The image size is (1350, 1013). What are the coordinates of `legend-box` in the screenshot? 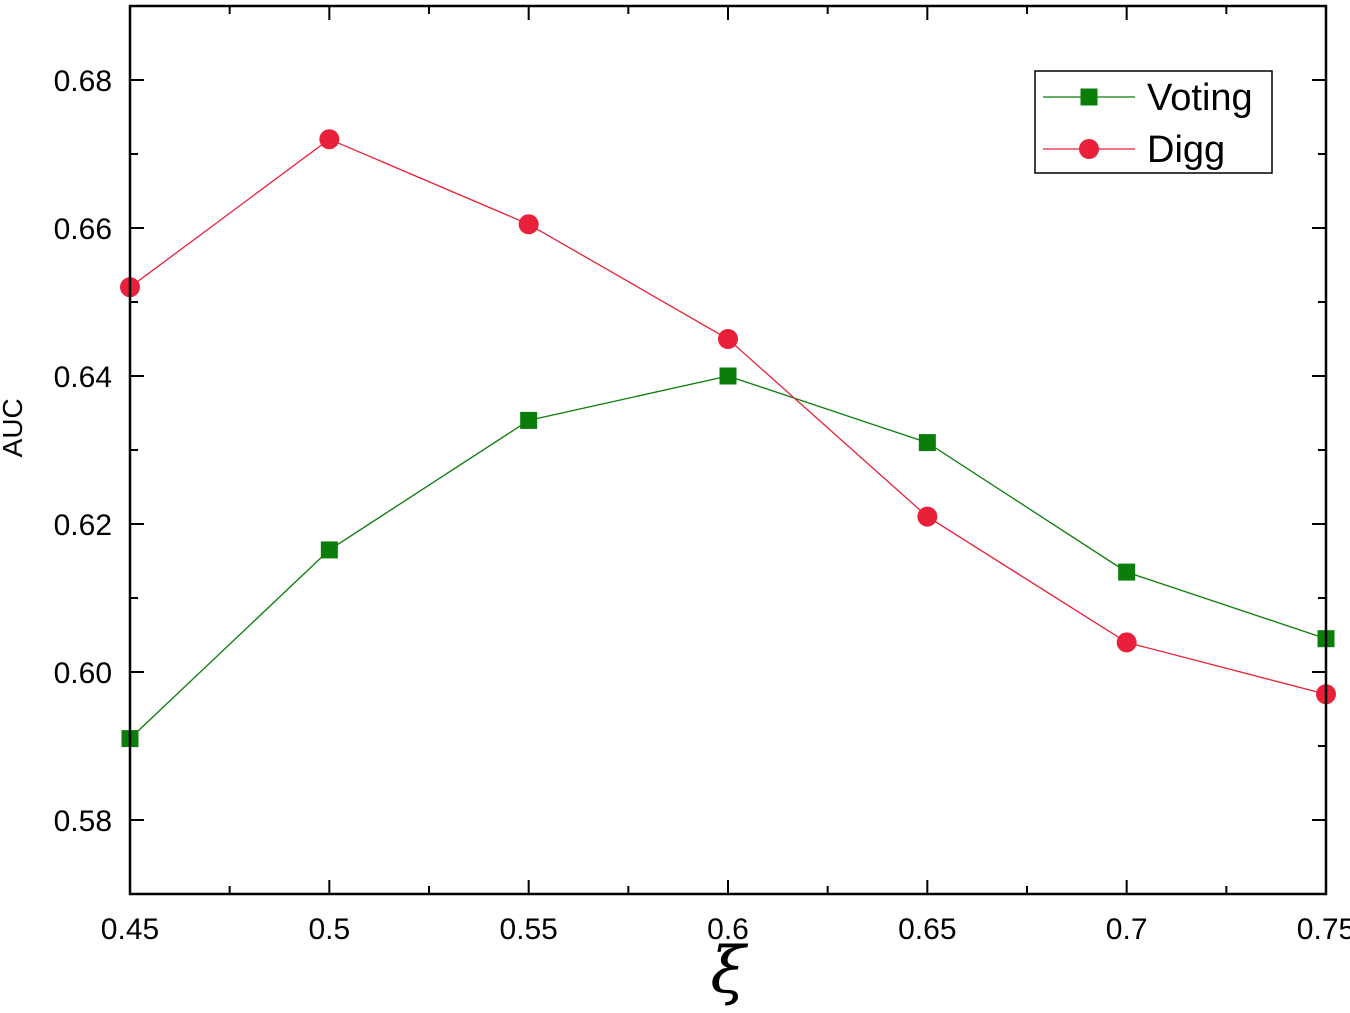 It's located at (1153, 122).